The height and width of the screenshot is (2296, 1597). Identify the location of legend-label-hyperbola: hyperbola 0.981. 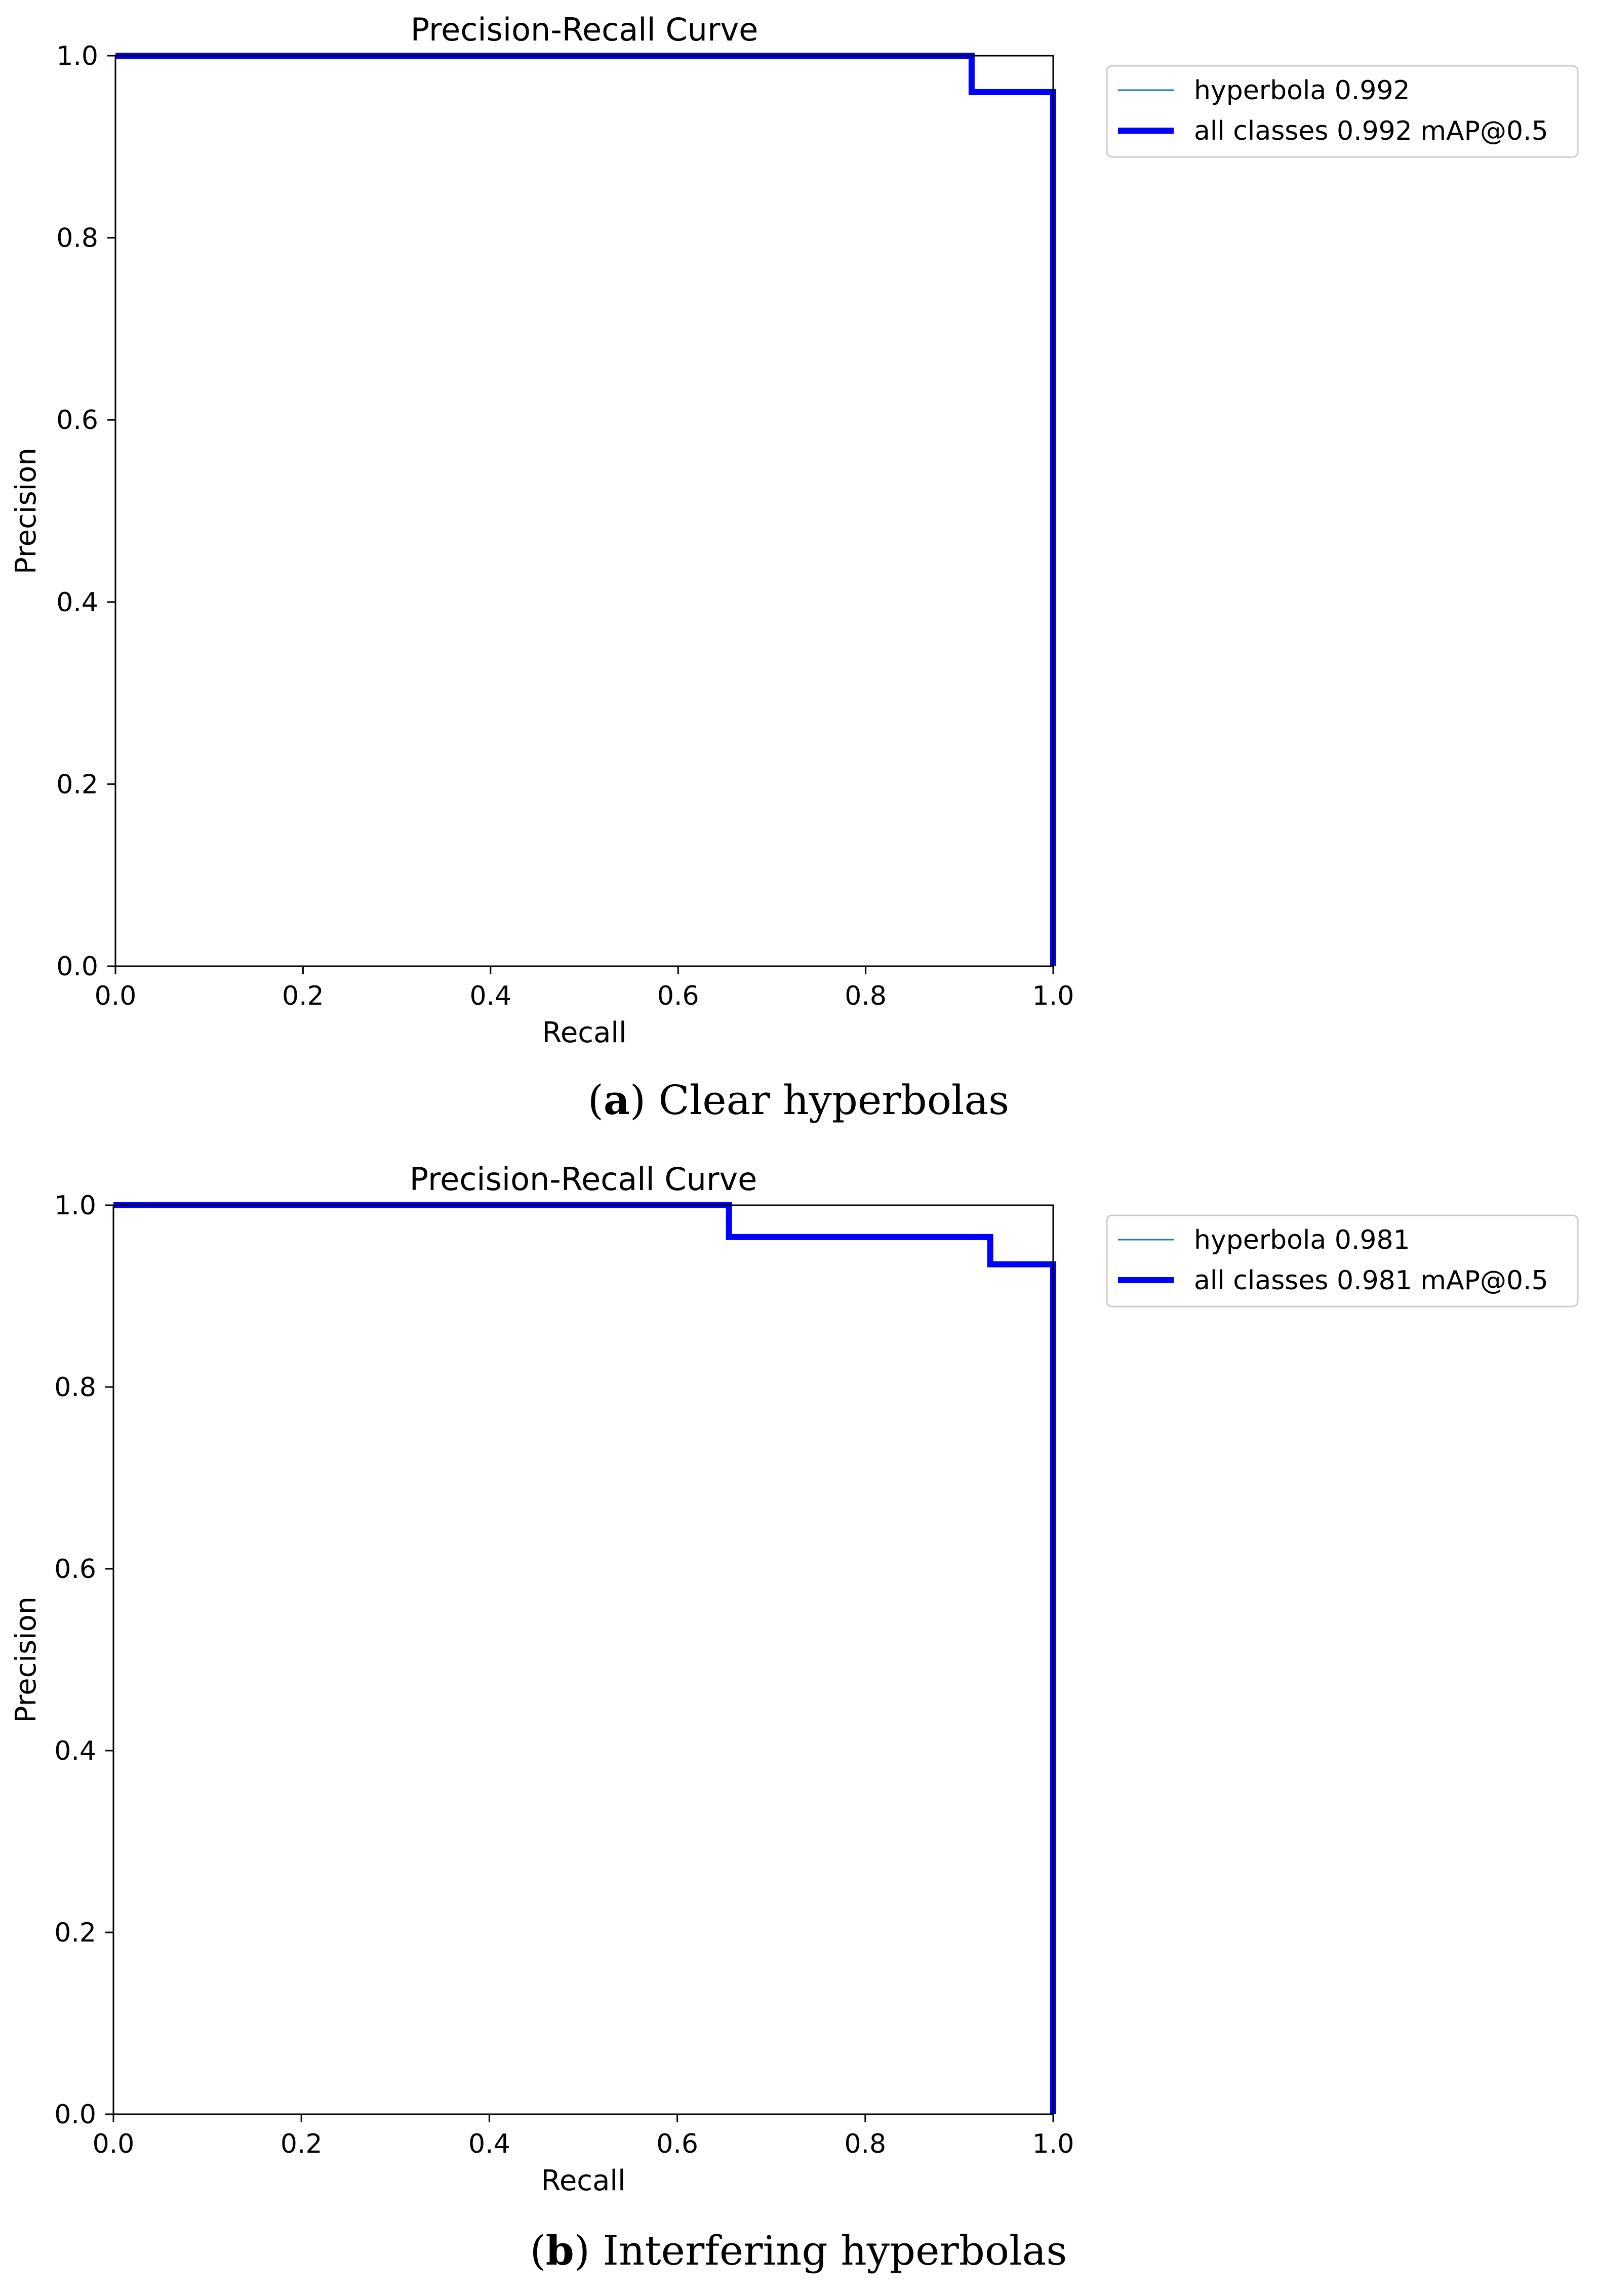
(1302, 1240).